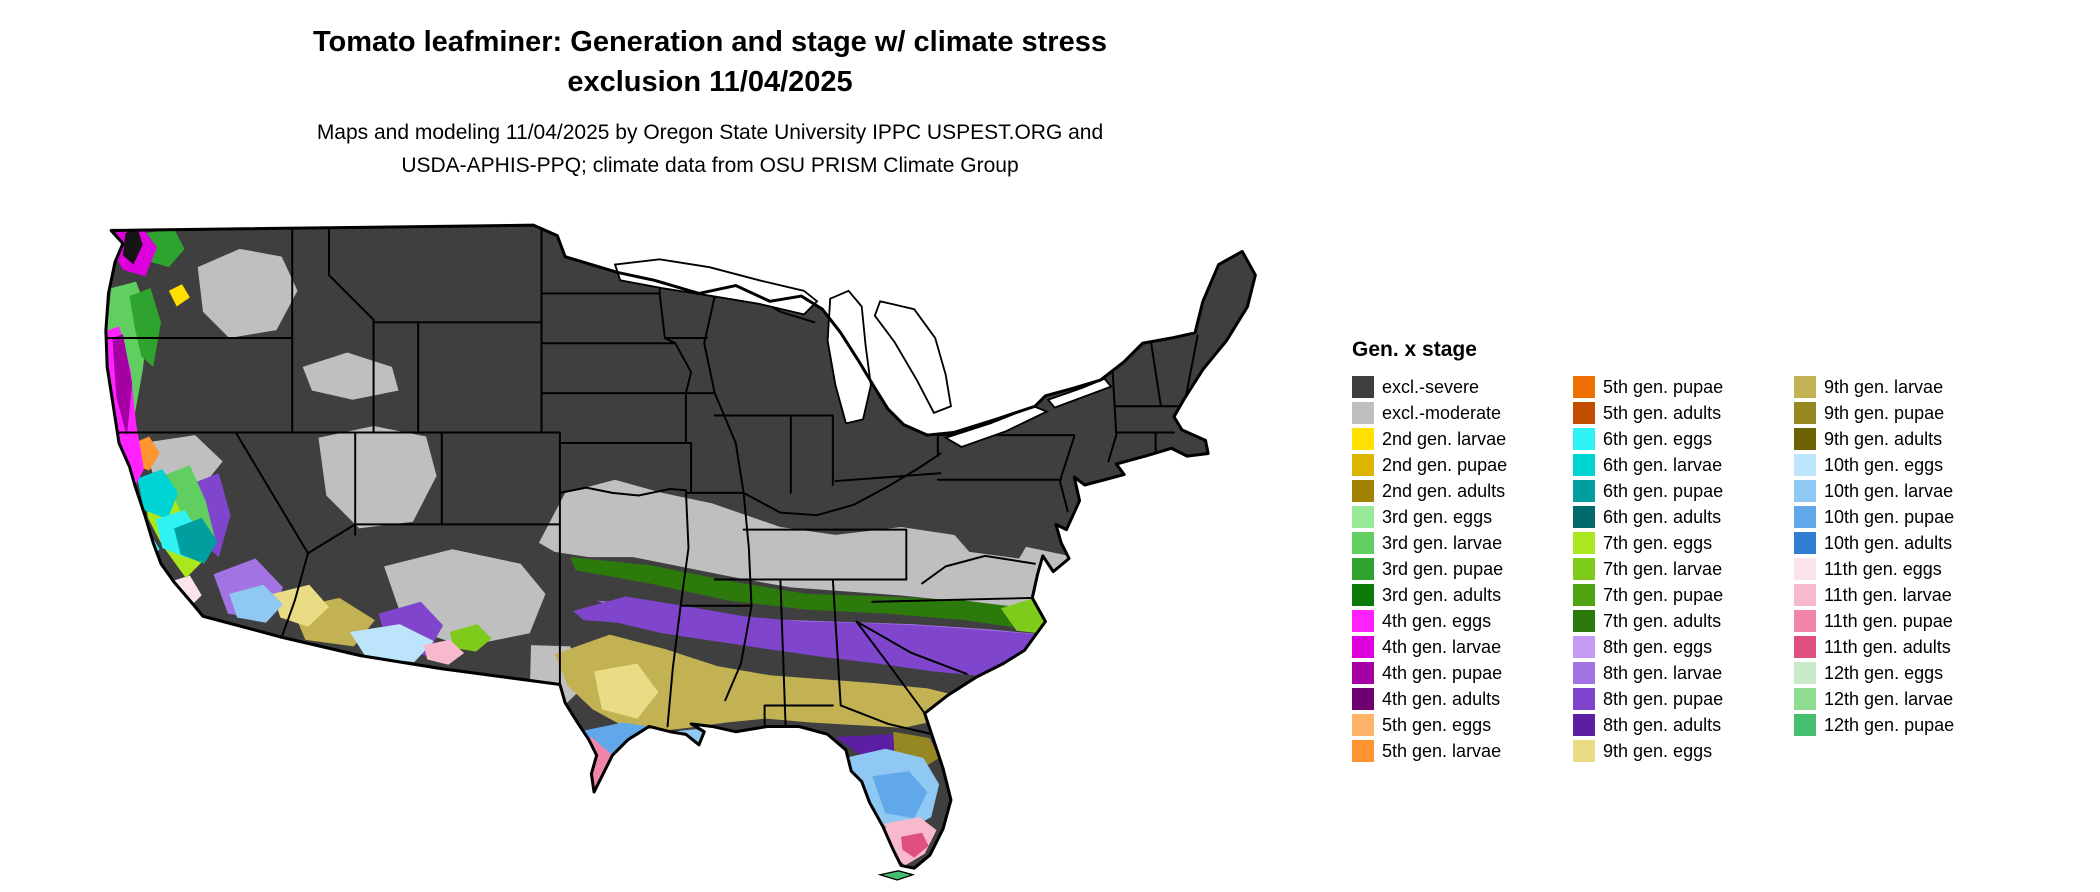 This screenshot has height=892, width=2100. What do you see at coordinates (247, 293) in the screenshot?
I see `map-region-excl-moderate-washington` at bounding box center [247, 293].